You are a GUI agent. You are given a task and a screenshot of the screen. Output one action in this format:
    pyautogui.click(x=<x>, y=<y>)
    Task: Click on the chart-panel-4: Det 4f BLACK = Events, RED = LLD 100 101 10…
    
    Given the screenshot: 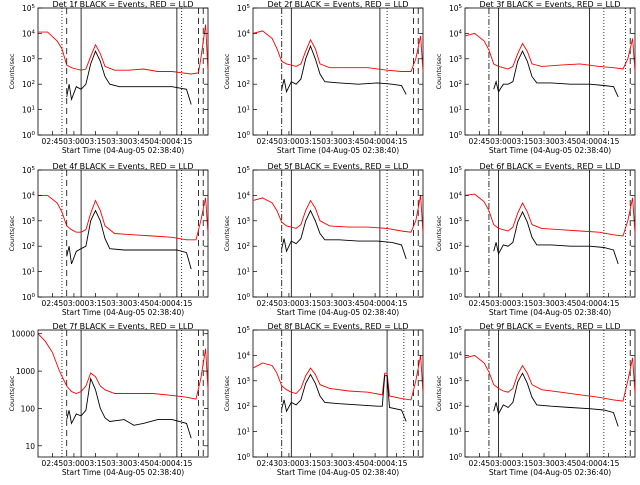 What is the action you would take?
    pyautogui.click(x=108, y=239)
    